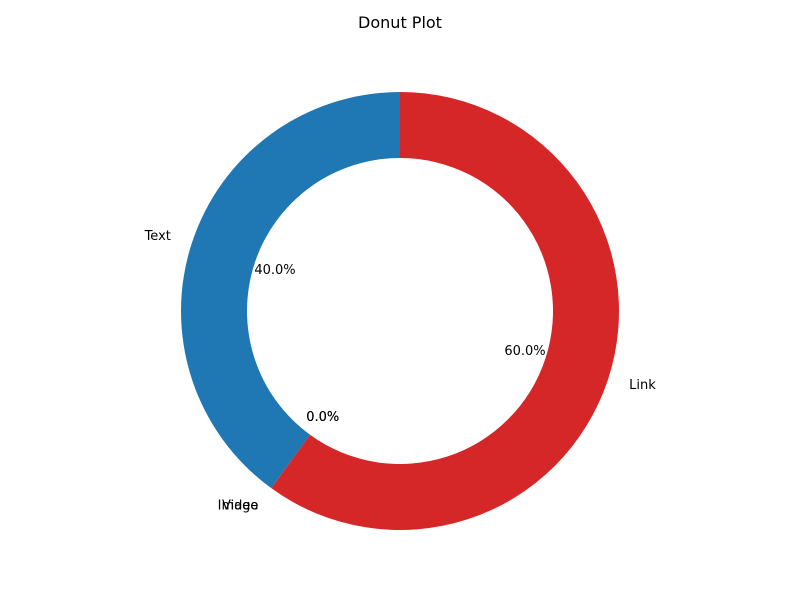 This screenshot has height=600, width=800. I want to click on chart-title: Donut Plot, so click(400, 22).